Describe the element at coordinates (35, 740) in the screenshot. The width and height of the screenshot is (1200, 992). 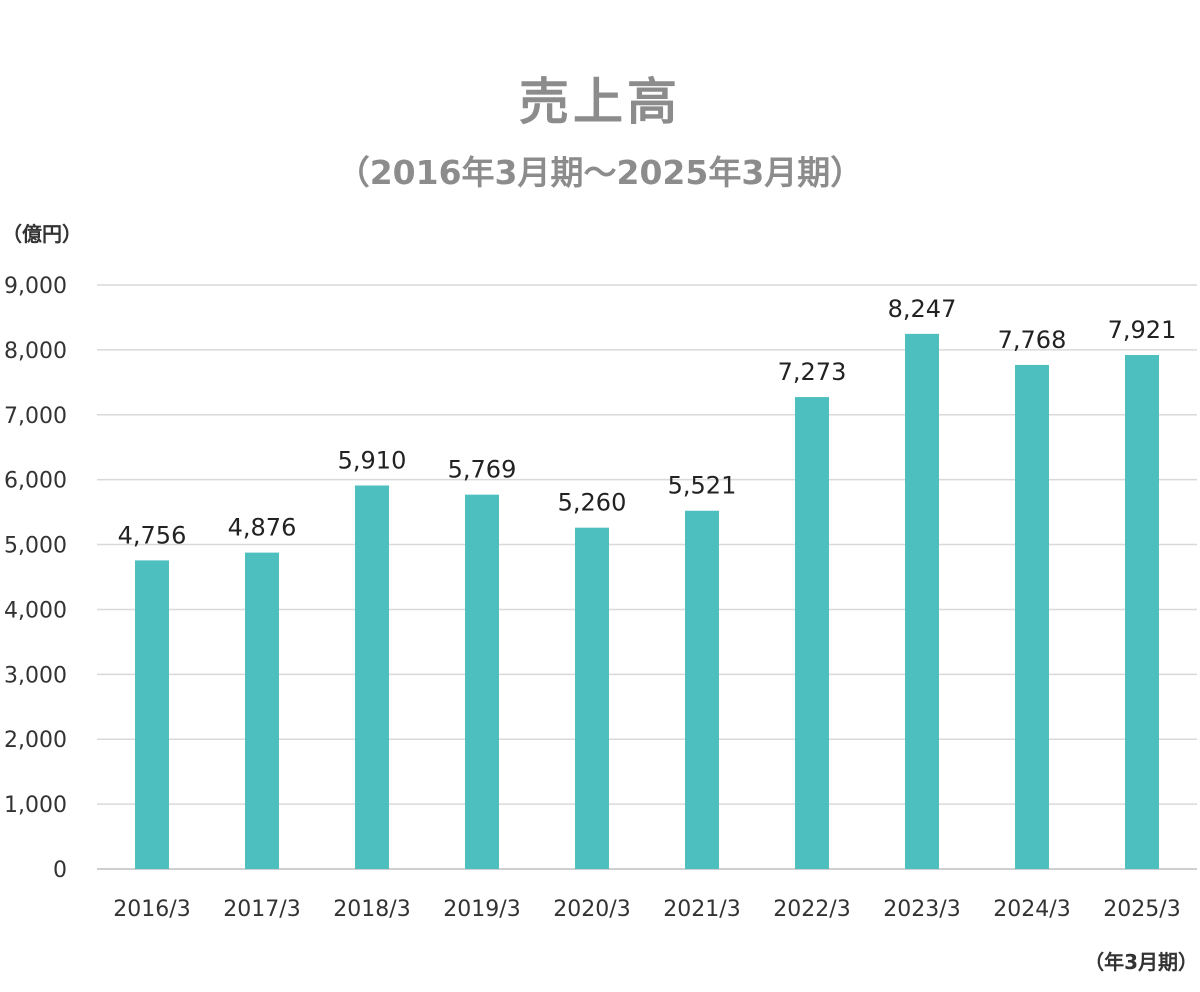
I see `y-tick-label: 2,000` at that location.